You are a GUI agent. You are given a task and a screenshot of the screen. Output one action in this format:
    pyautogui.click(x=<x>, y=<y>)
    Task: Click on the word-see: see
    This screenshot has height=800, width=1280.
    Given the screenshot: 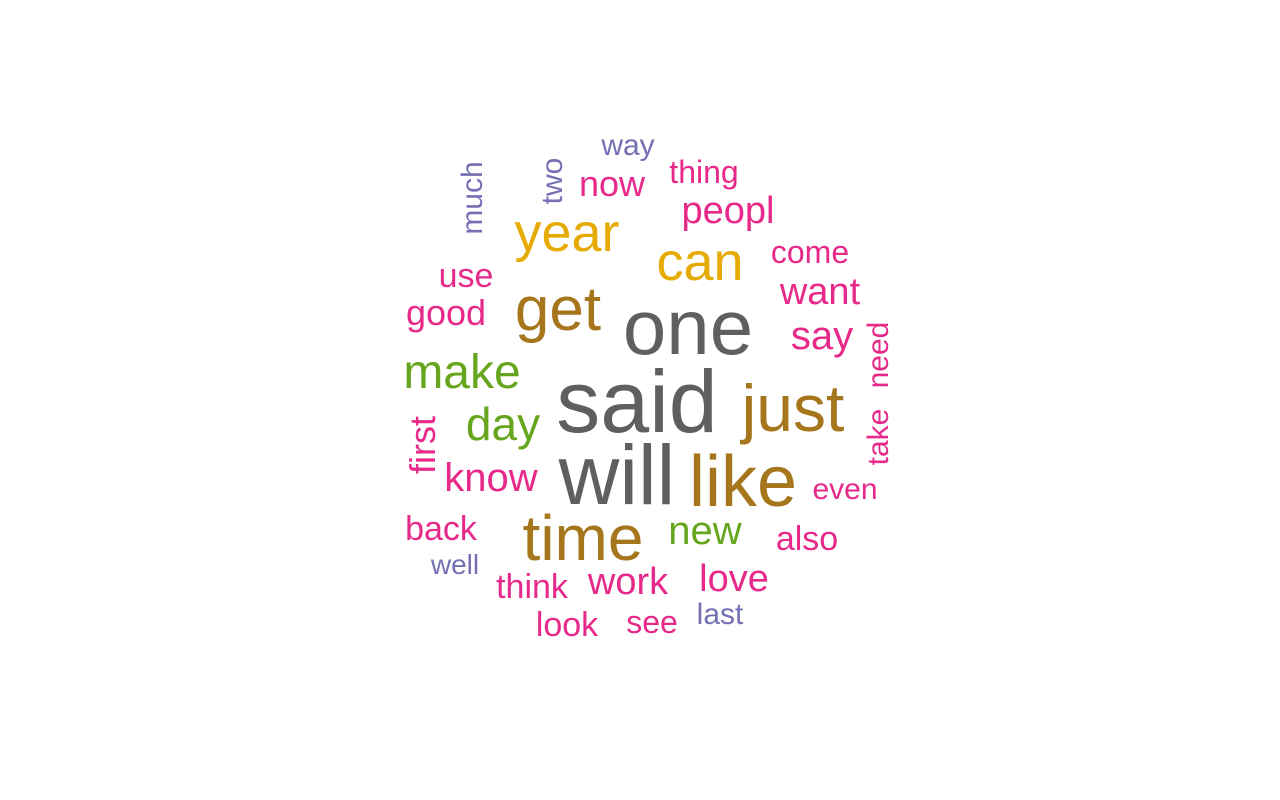 What is the action you would take?
    pyautogui.click(x=652, y=622)
    